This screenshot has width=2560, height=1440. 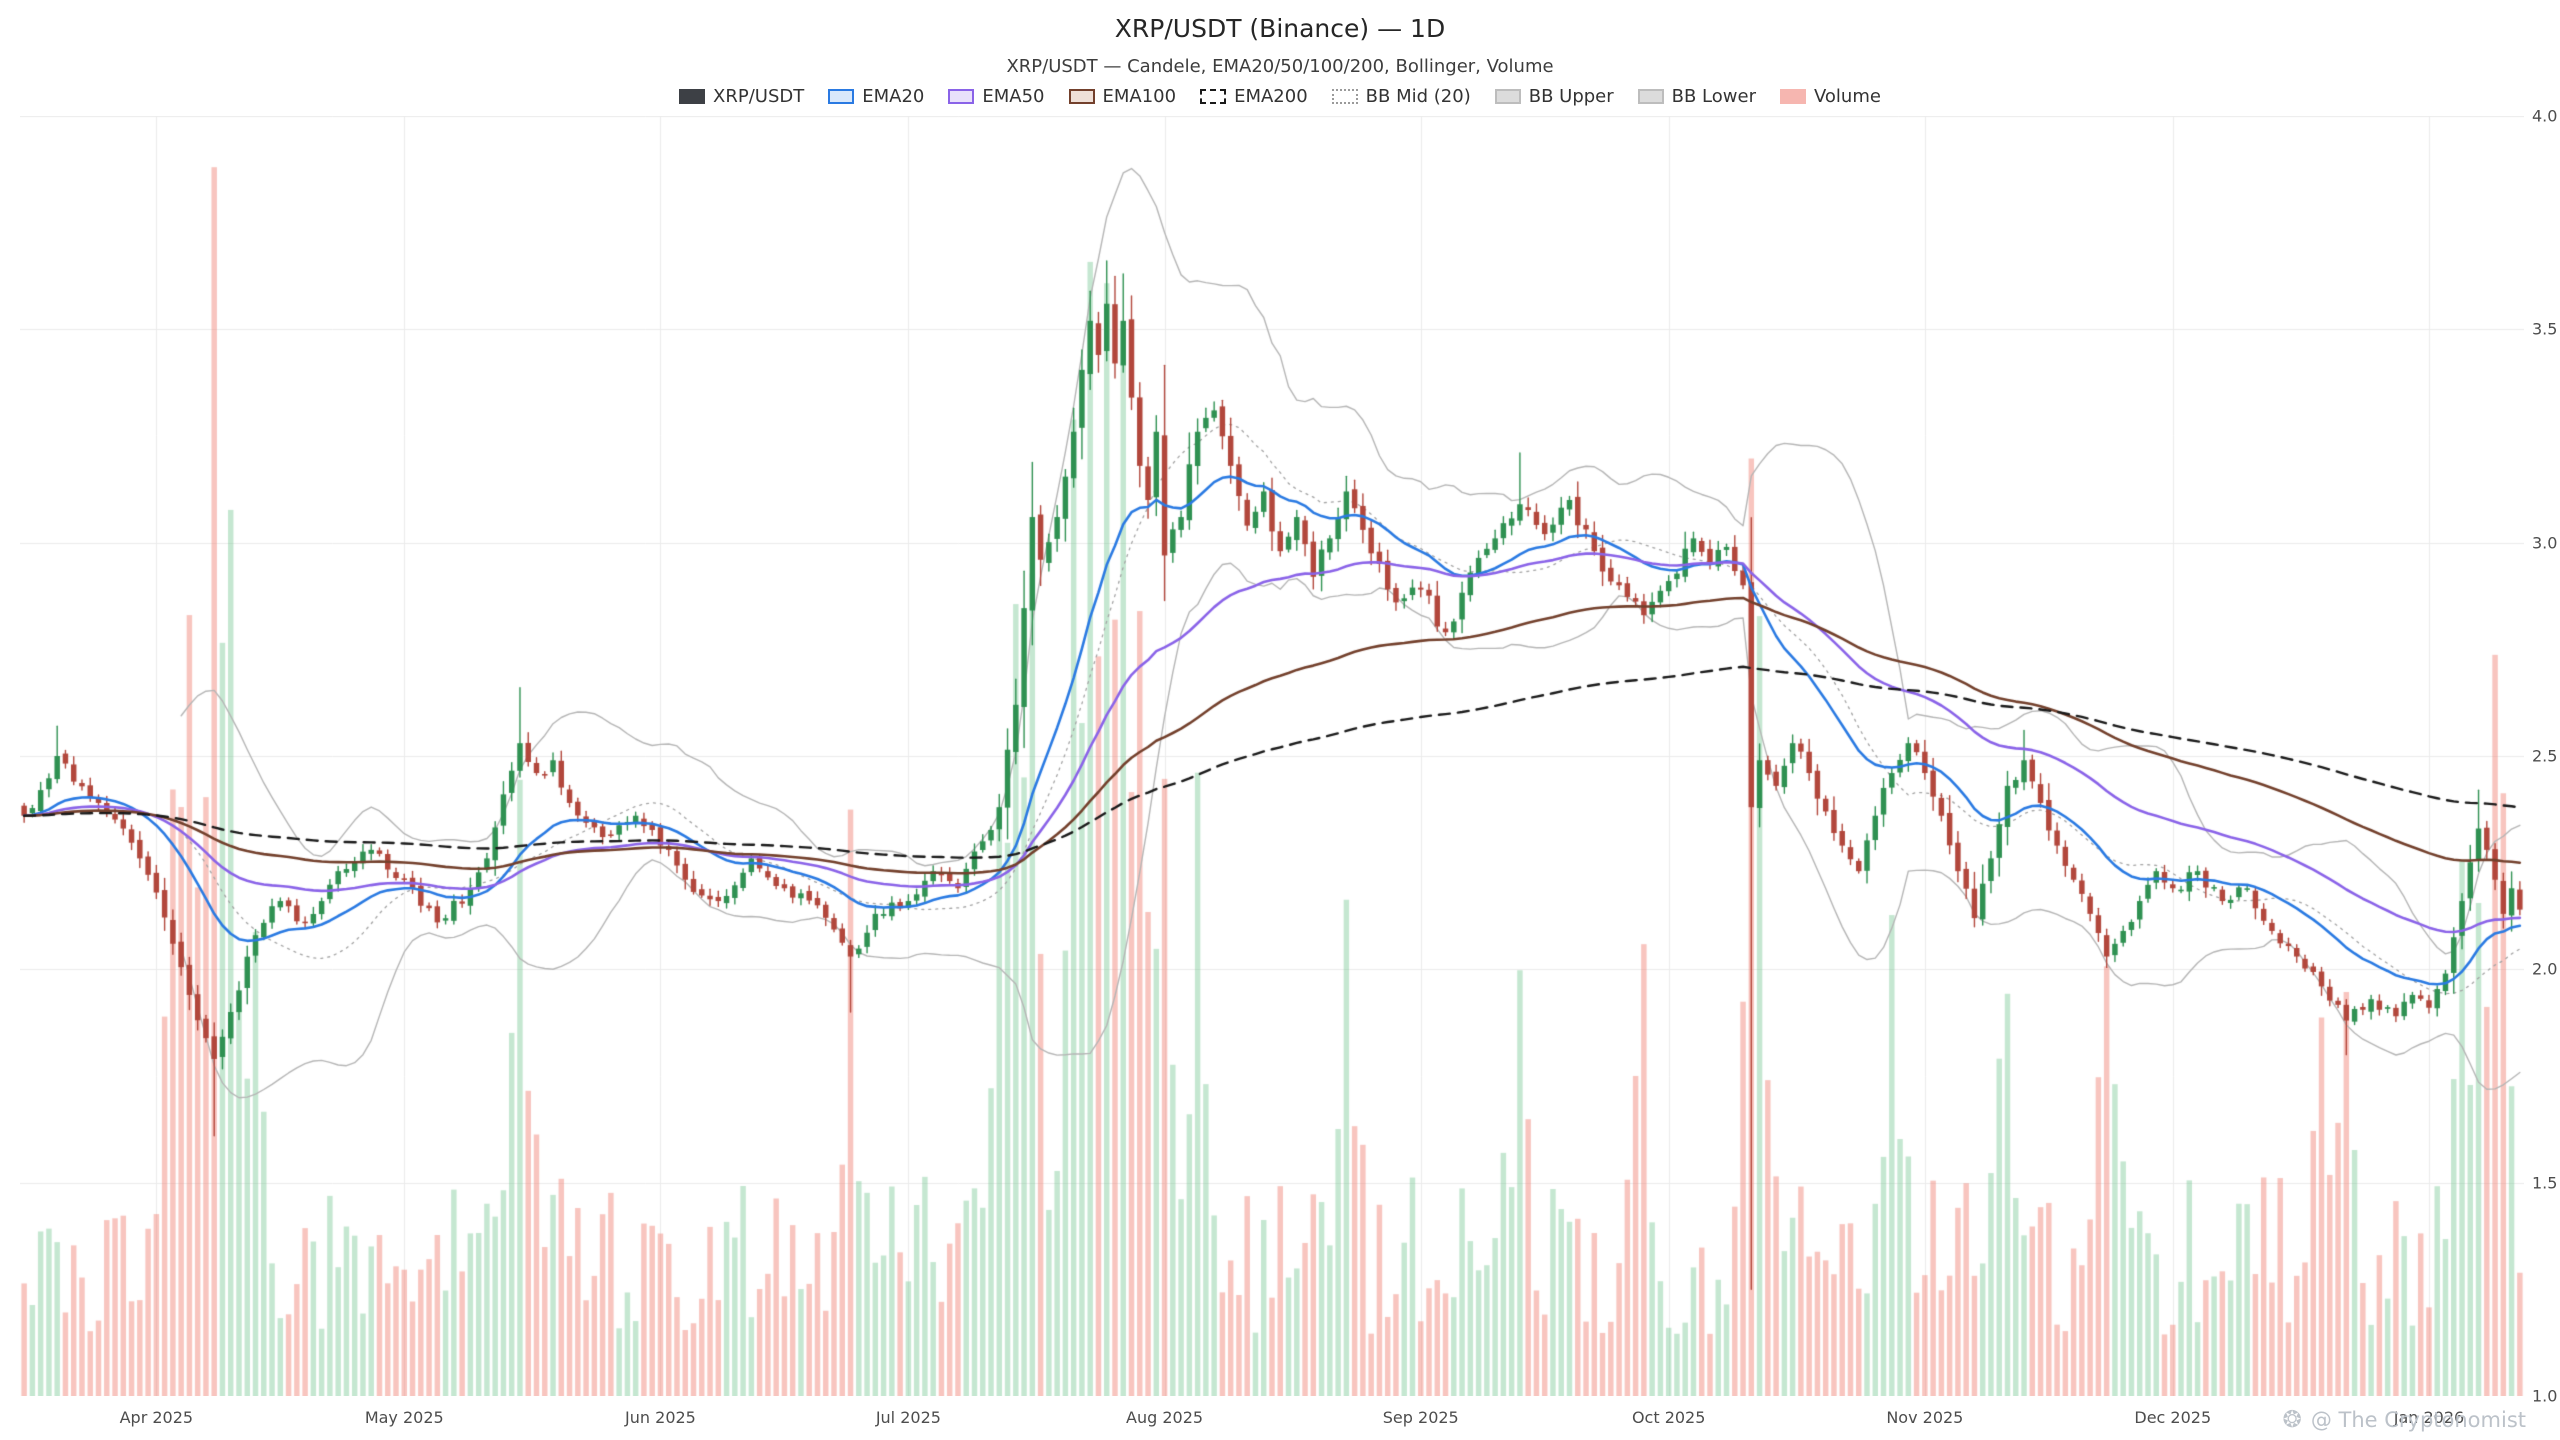 I want to click on legend-item-bb-upper: BB Upper, so click(x=1554, y=96).